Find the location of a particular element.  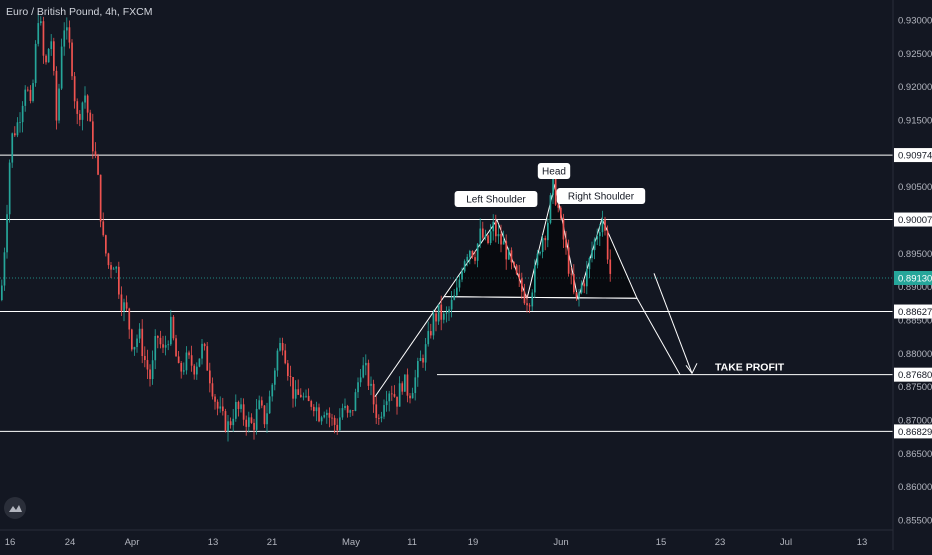

price-tick-label: 0.91500 is located at coordinates (915, 121).